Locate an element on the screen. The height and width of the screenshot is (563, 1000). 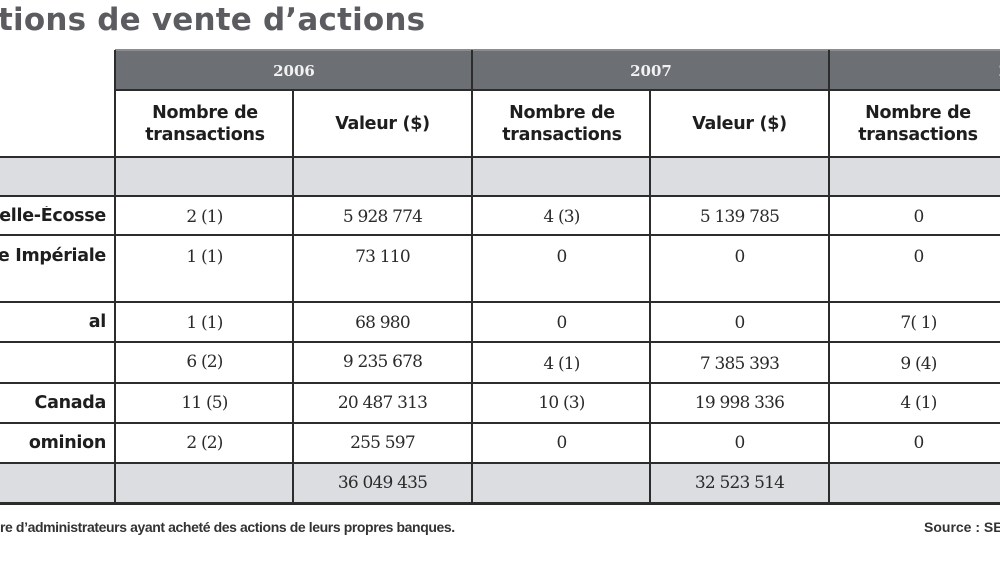
row-label-text: ominion is located at coordinates (67, 443).